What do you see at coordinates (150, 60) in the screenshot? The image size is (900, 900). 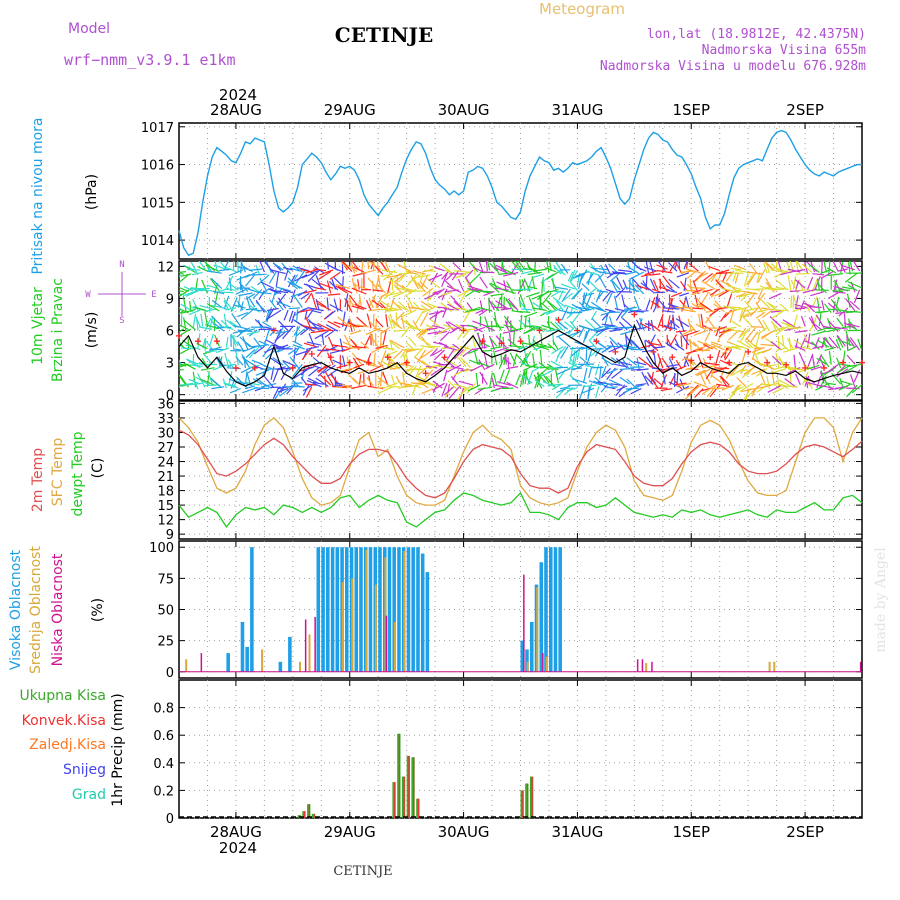 I see `model-name: wrf−nmm_v3.9.1 e1km` at bounding box center [150, 60].